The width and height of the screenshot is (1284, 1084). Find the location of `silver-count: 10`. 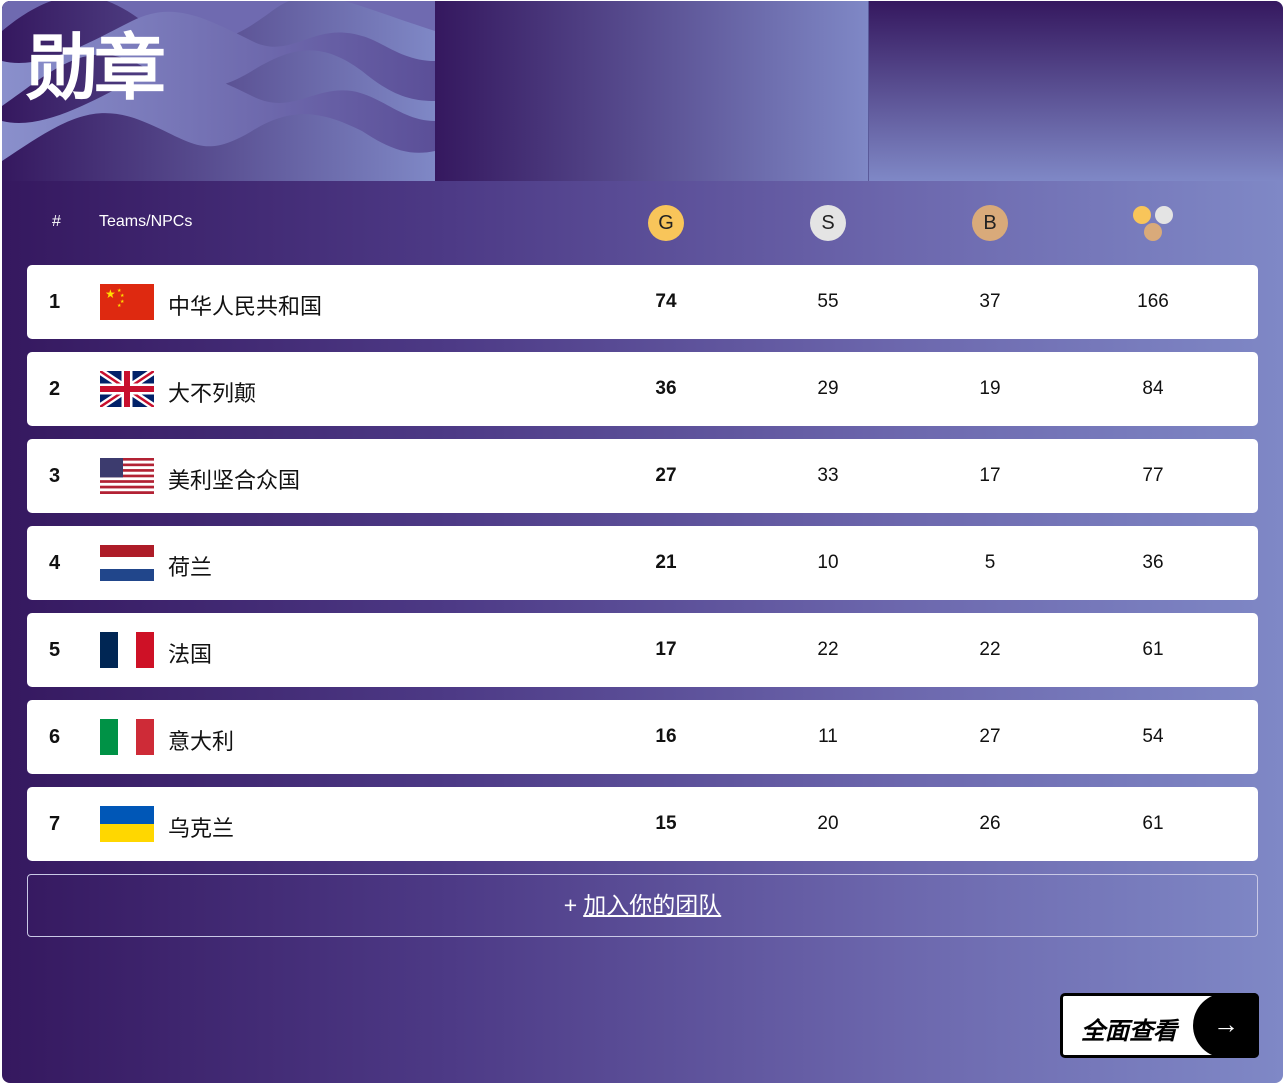

silver-count: 10 is located at coordinates (828, 562).